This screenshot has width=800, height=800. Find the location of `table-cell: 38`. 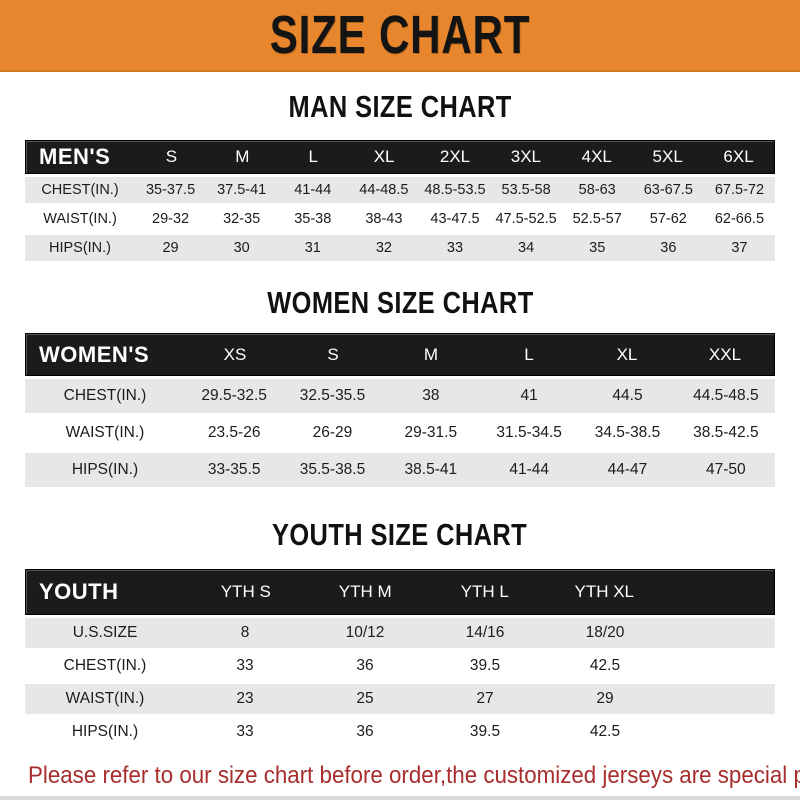

table-cell: 38 is located at coordinates (431, 395).